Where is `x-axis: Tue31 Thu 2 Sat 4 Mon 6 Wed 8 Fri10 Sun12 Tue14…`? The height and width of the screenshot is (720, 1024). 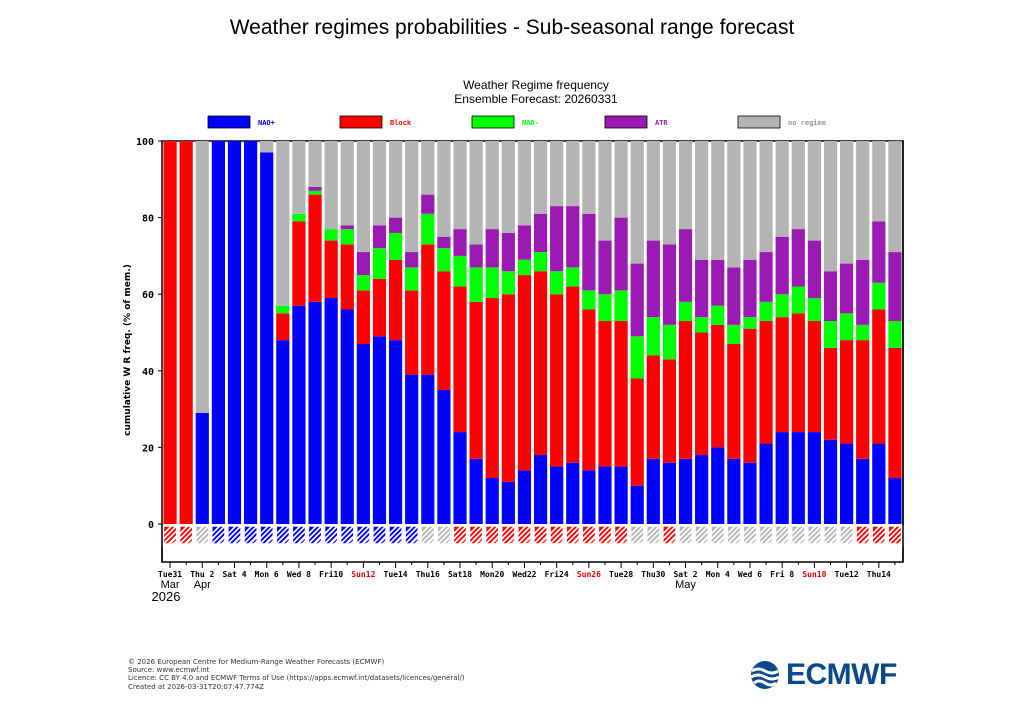
x-axis: Tue31 Thu 2 Sat 4 Mon 6 Wed 8 Fri10 Sun12 Tue14… is located at coordinates (524, 583).